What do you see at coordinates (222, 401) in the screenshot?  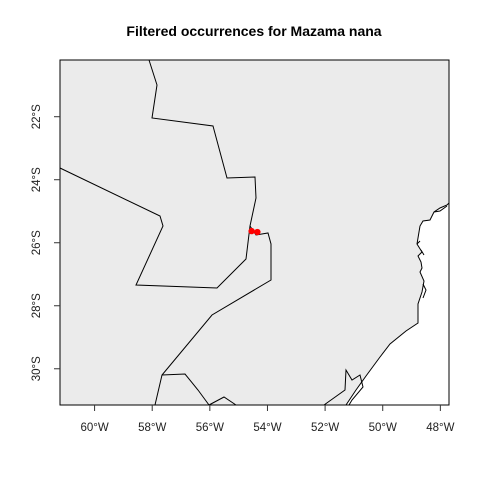 I see `border-south` at bounding box center [222, 401].